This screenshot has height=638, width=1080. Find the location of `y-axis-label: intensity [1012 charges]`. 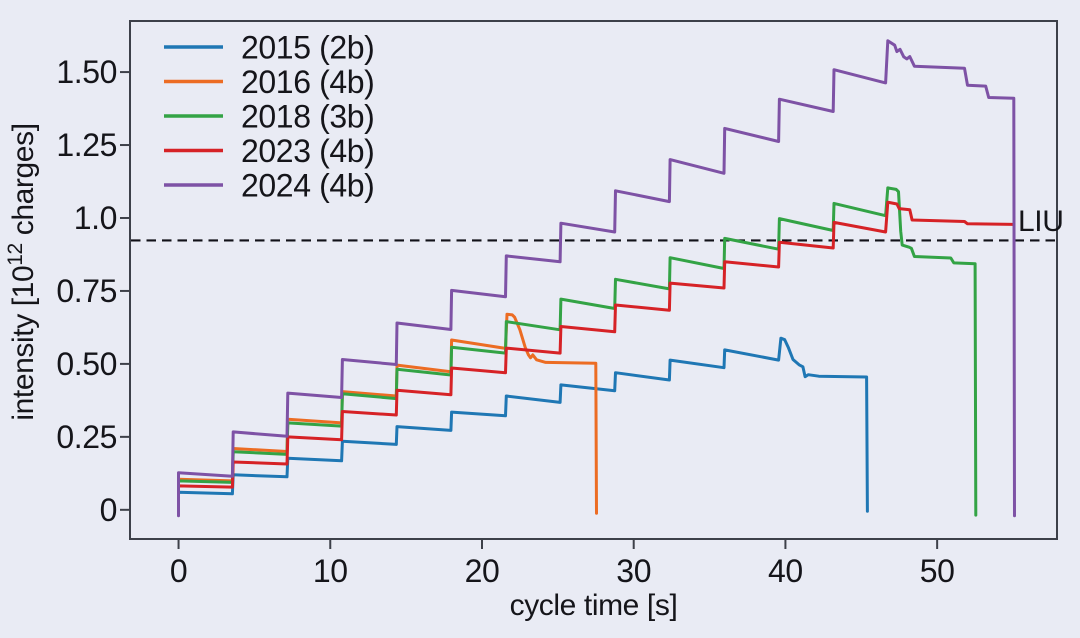

y-axis-label: intensity [1012 charges] is located at coordinates (22, 271).